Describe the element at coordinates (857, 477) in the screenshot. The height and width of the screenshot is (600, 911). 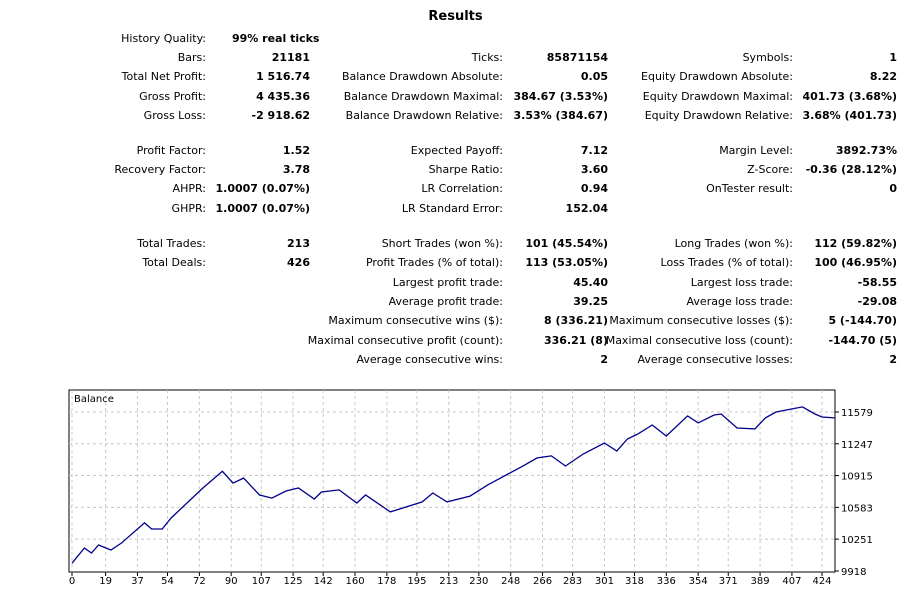
I see `y-tick-label: 10915` at that location.